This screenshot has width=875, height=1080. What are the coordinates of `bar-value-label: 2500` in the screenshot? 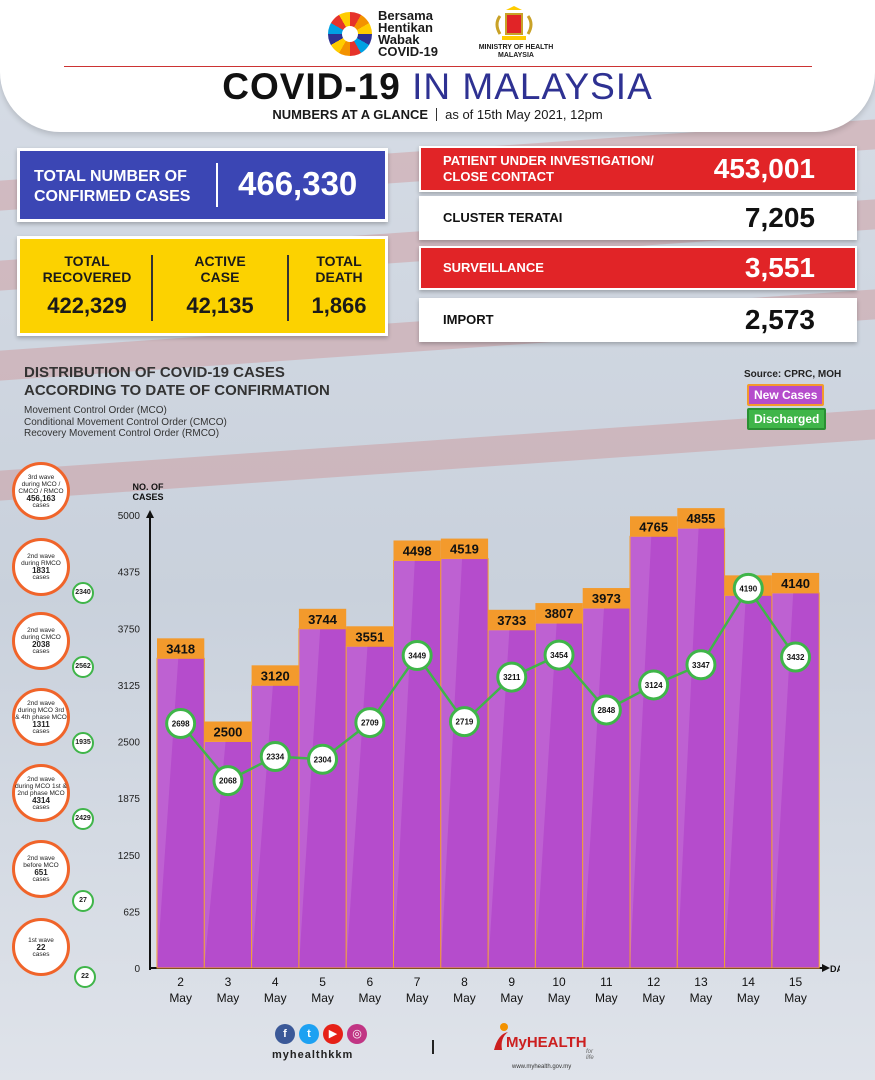 It's located at (227, 732).